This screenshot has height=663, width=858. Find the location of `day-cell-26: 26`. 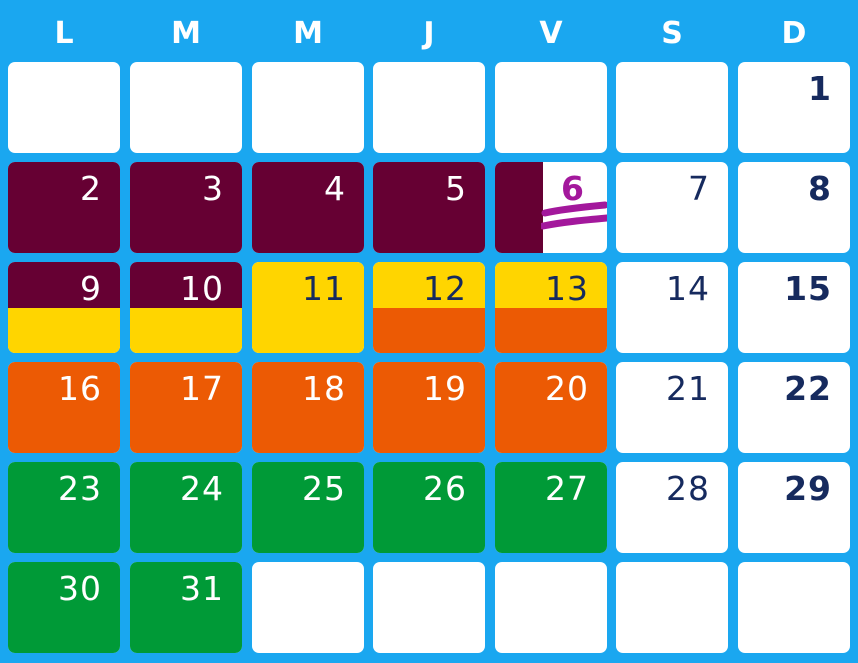

day-cell-26: 26 is located at coordinates (429, 507).